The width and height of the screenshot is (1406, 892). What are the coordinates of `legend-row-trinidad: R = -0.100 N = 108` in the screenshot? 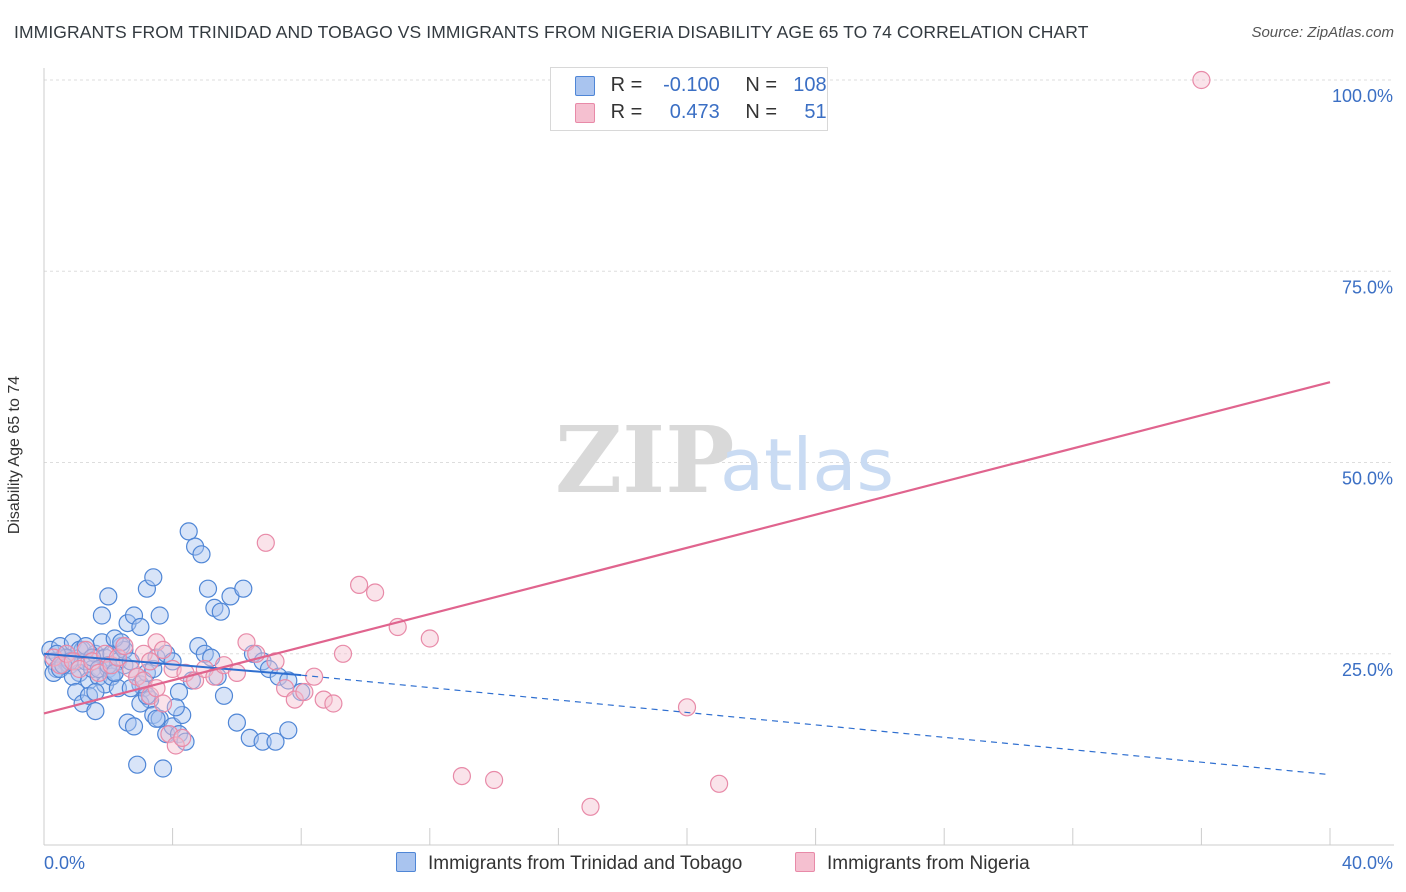 It's located at (701, 86).